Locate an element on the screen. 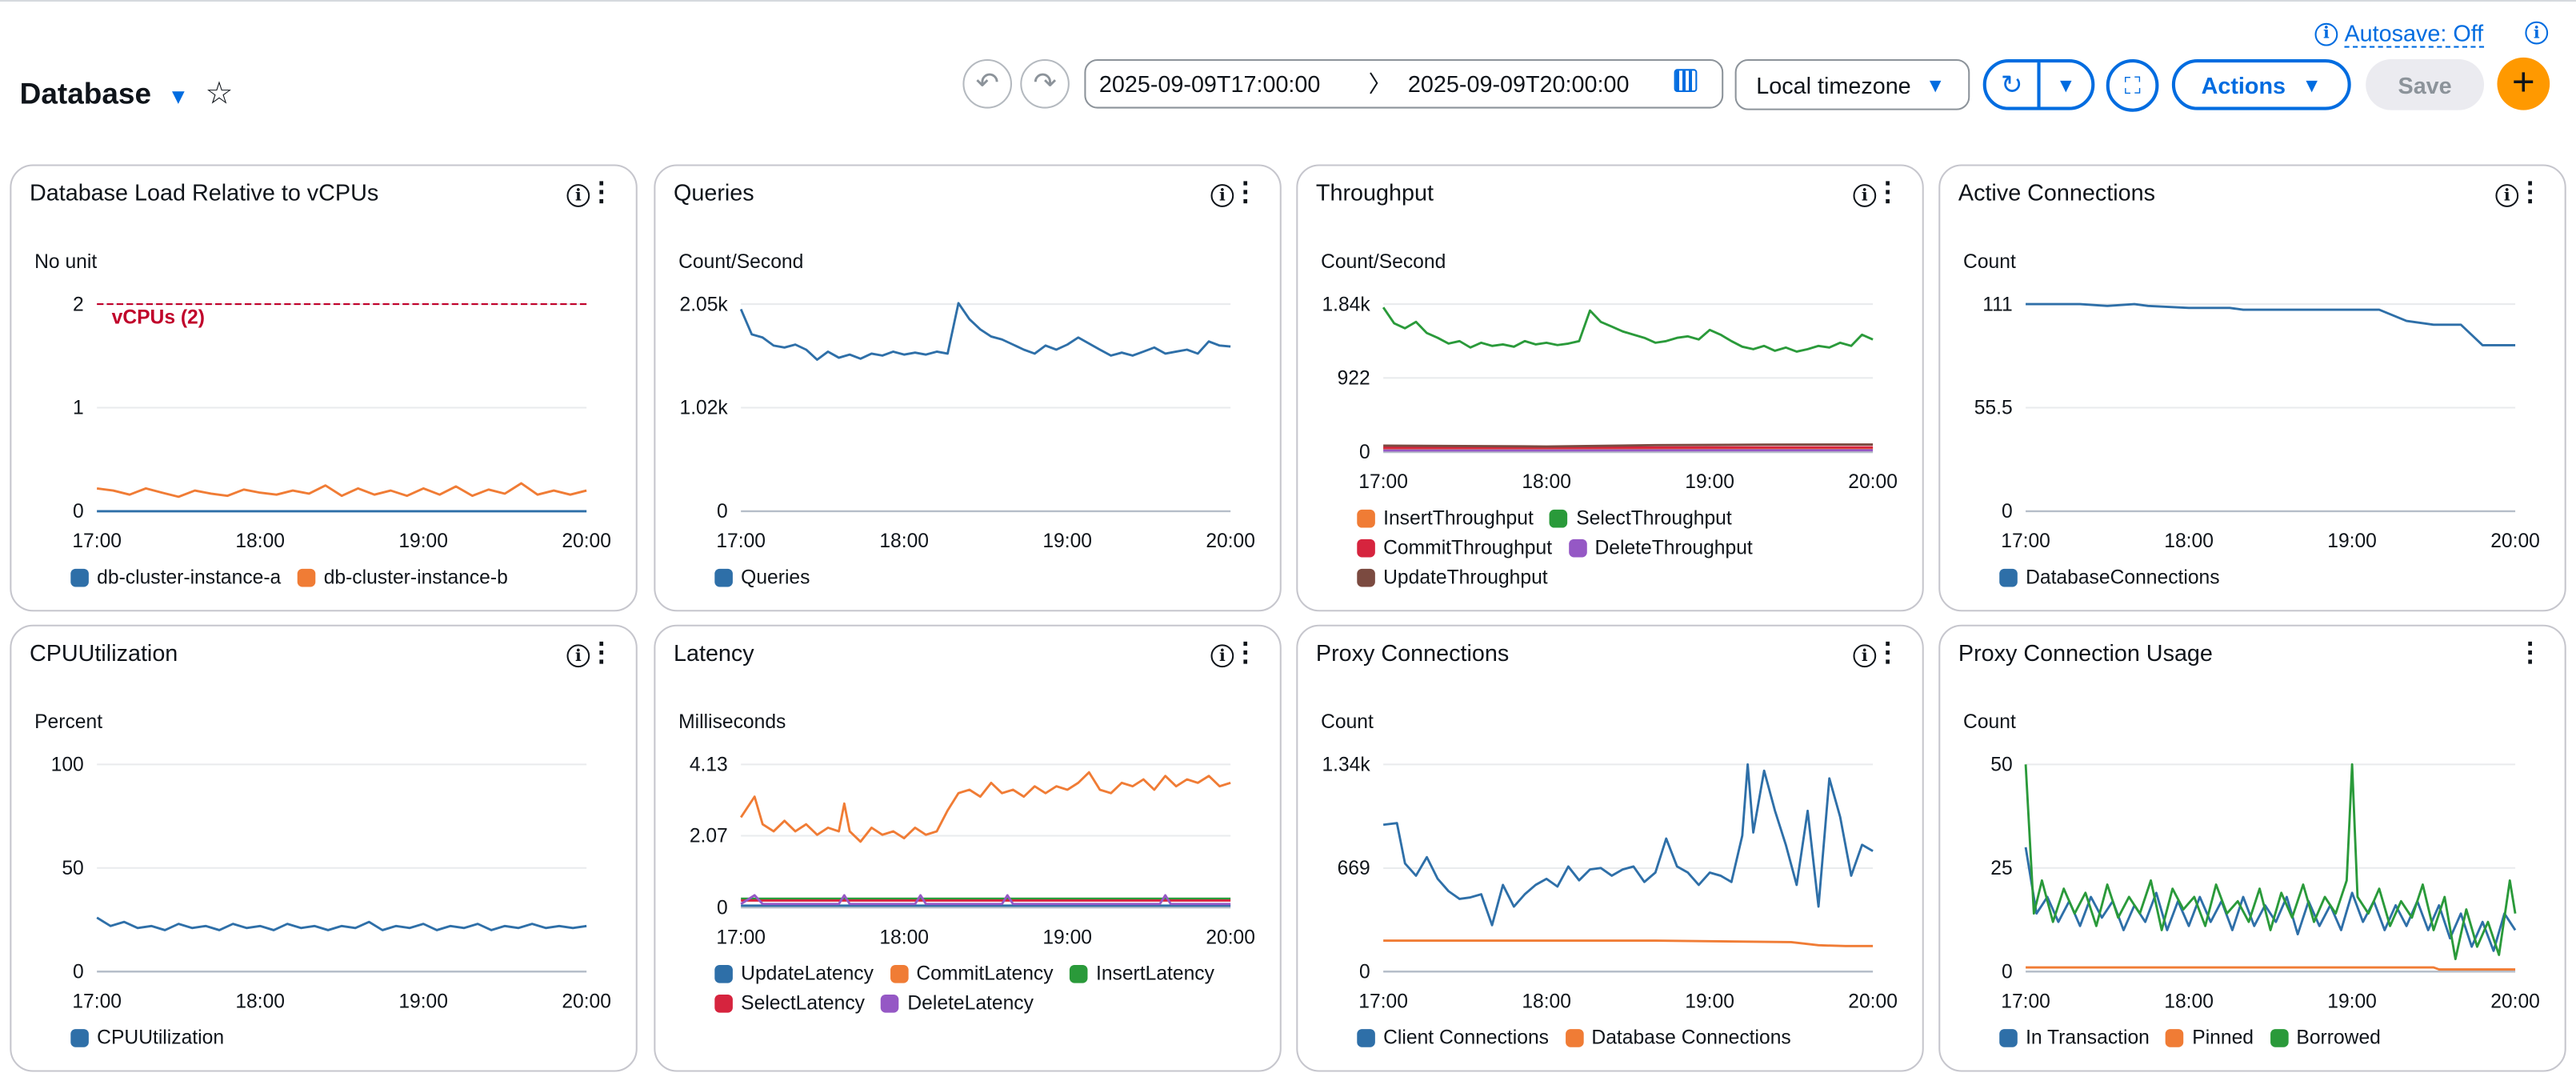 This screenshot has height=1085, width=2576. star-icon: ☆ is located at coordinates (219, 95).